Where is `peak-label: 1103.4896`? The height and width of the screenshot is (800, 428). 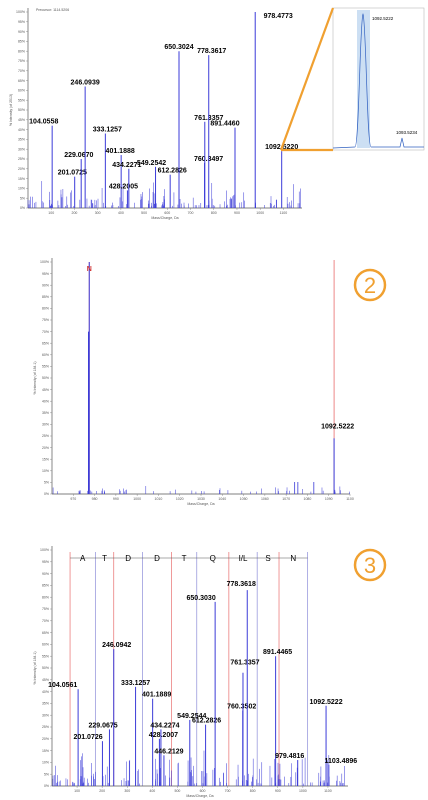 peak-label: 1103.4896 is located at coordinates (340, 761).